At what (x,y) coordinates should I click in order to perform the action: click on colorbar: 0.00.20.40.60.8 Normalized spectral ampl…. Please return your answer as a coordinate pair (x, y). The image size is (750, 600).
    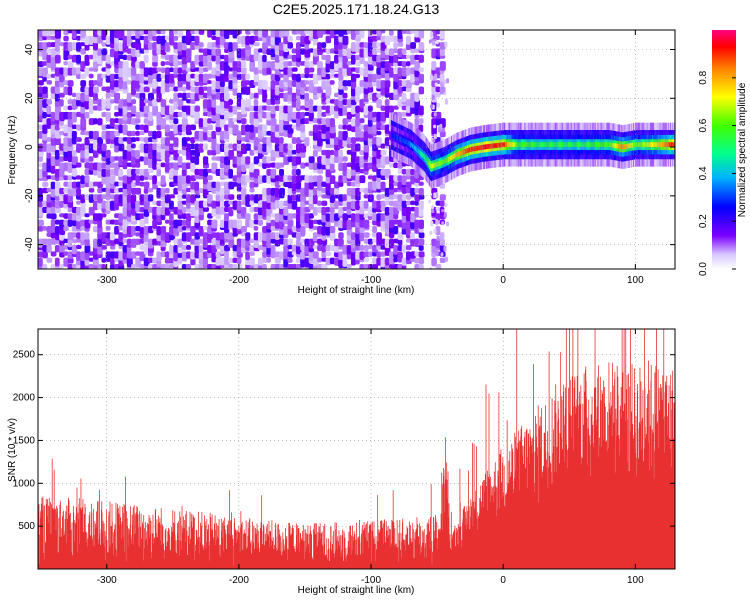
    Looking at the image, I should click on (723, 153).